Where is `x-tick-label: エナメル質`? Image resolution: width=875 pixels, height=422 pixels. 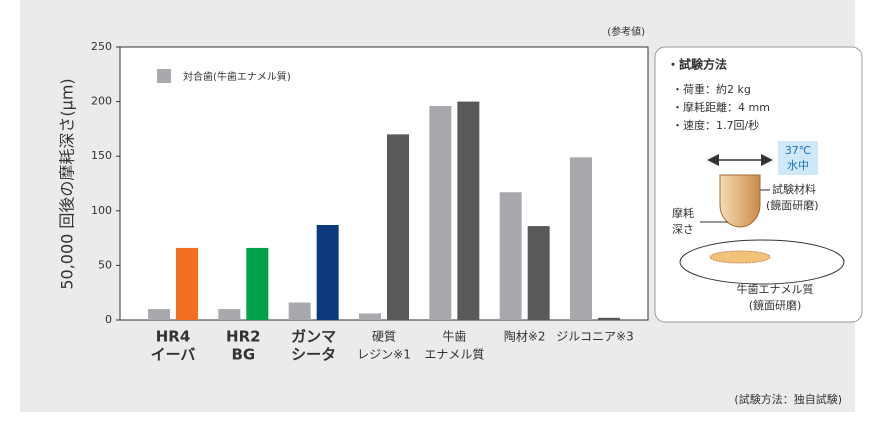
x-tick-label: エナメル質 is located at coordinates (454, 354).